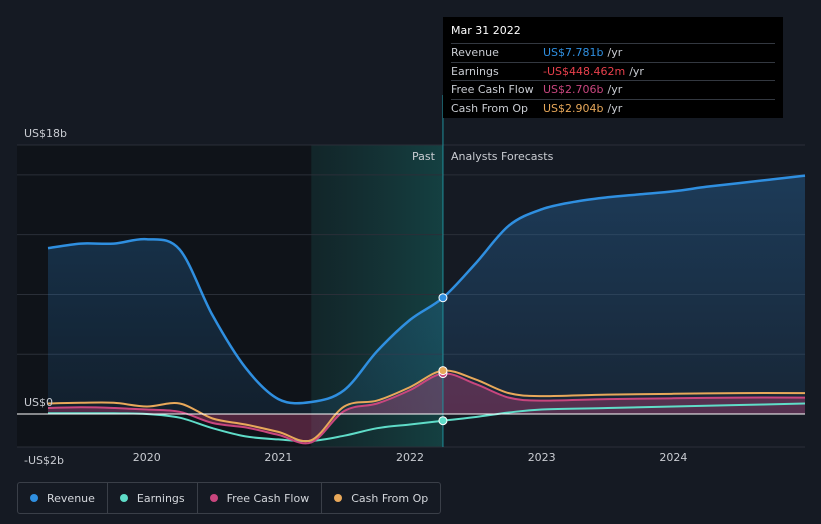 Image resolution: width=821 pixels, height=524 pixels. Describe the element at coordinates (45, 133) in the screenshot. I see `y-tick-label: US$18b` at that location.